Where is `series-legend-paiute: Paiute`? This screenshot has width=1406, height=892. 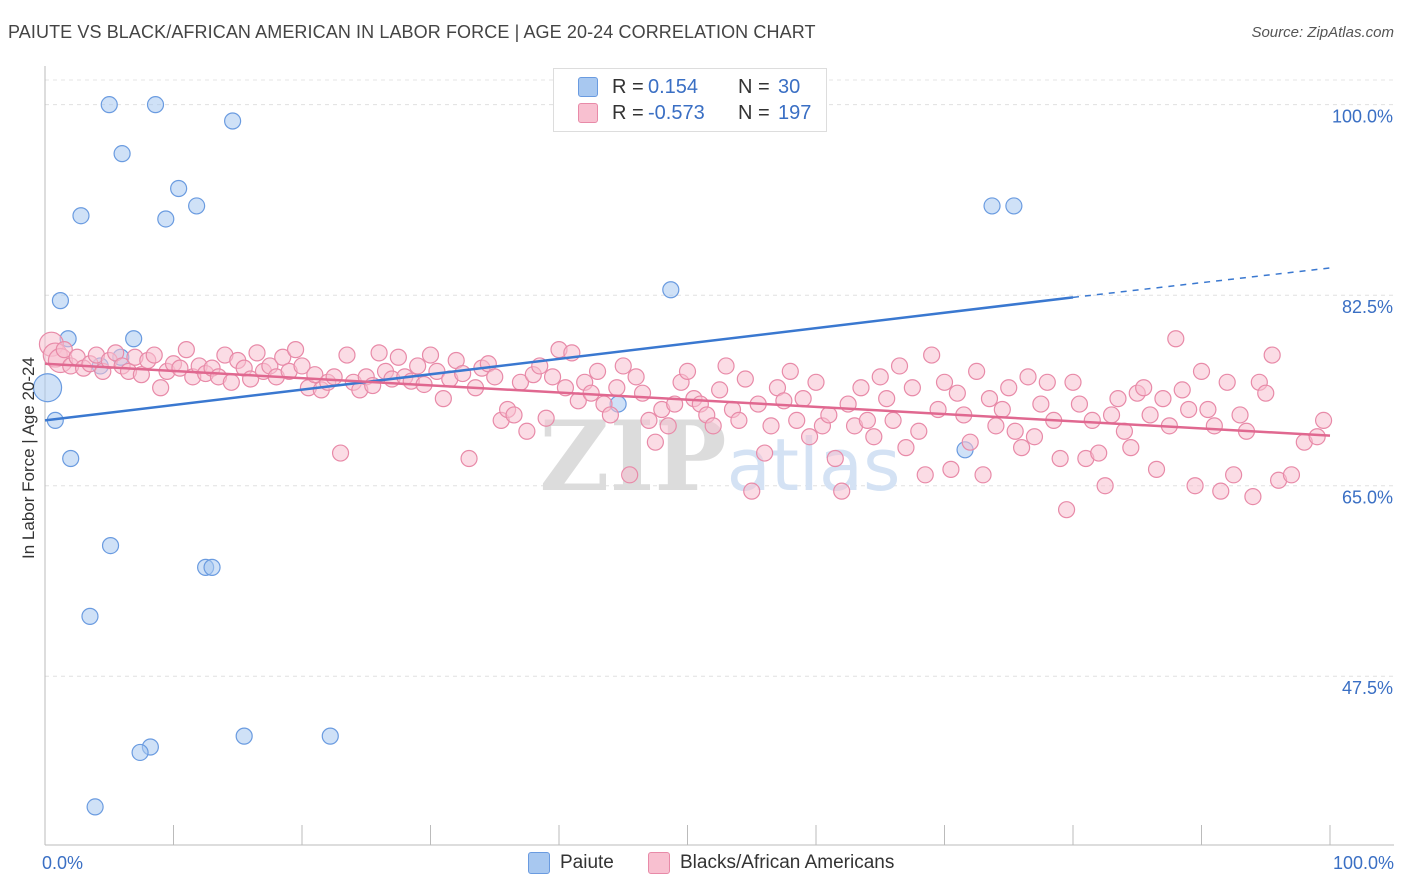
series-legend-paiute: Paiute is located at coordinates (571, 863).